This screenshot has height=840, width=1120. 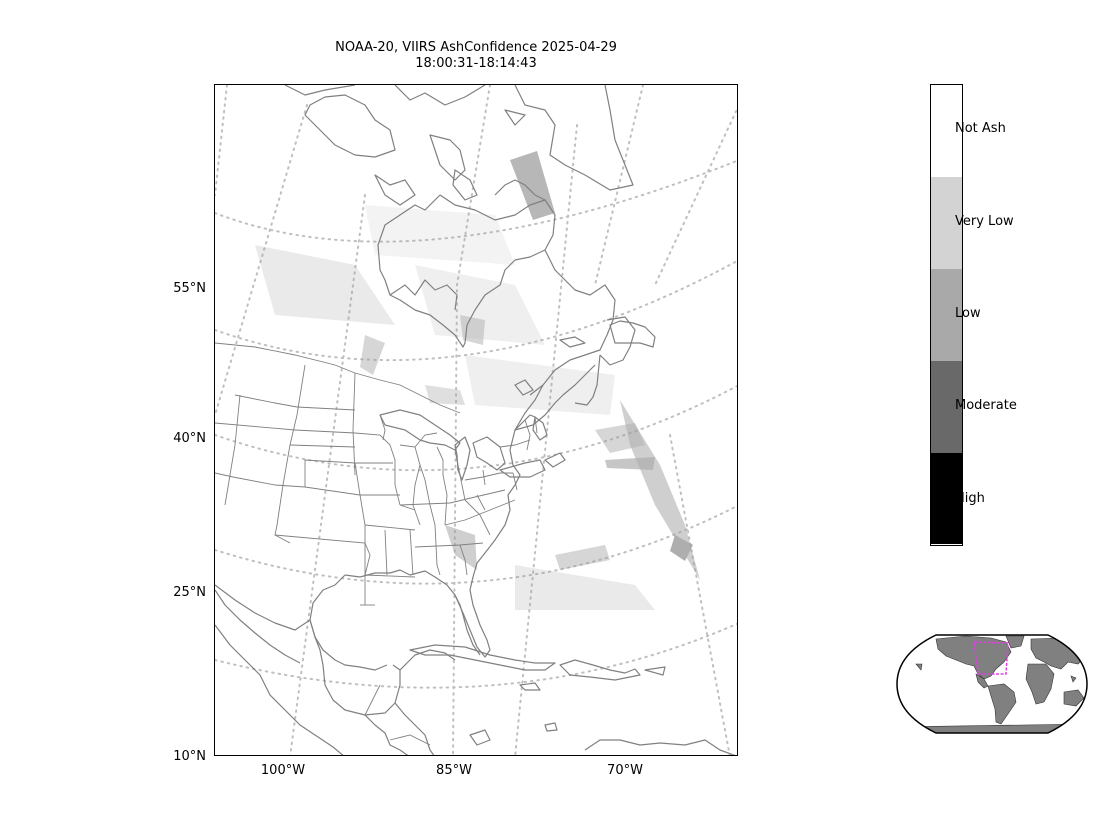 What do you see at coordinates (625, 770) in the screenshot?
I see `lon-label-70w: 70°W` at bounding box center [625, 770].